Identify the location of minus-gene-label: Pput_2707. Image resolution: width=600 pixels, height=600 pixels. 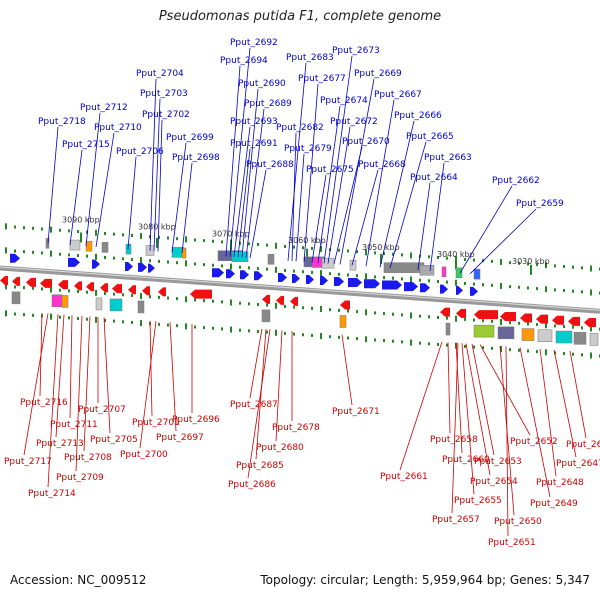
(102, 410).